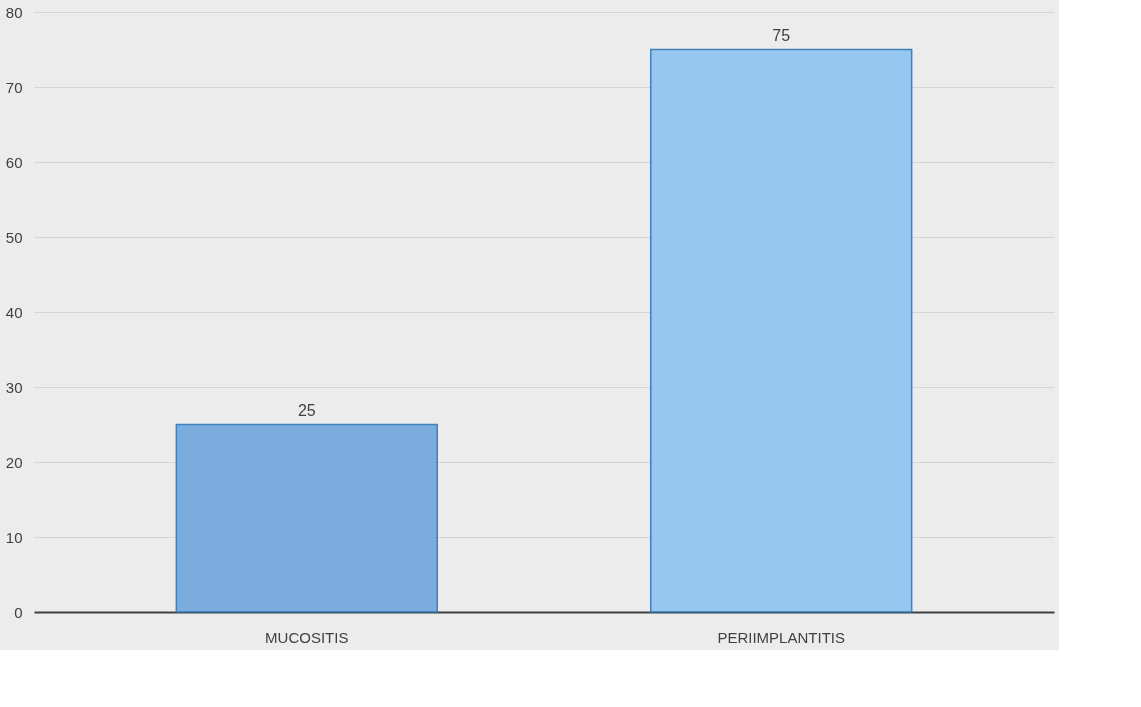  I want to click on y-tick-label: 70, so click(14, 87).